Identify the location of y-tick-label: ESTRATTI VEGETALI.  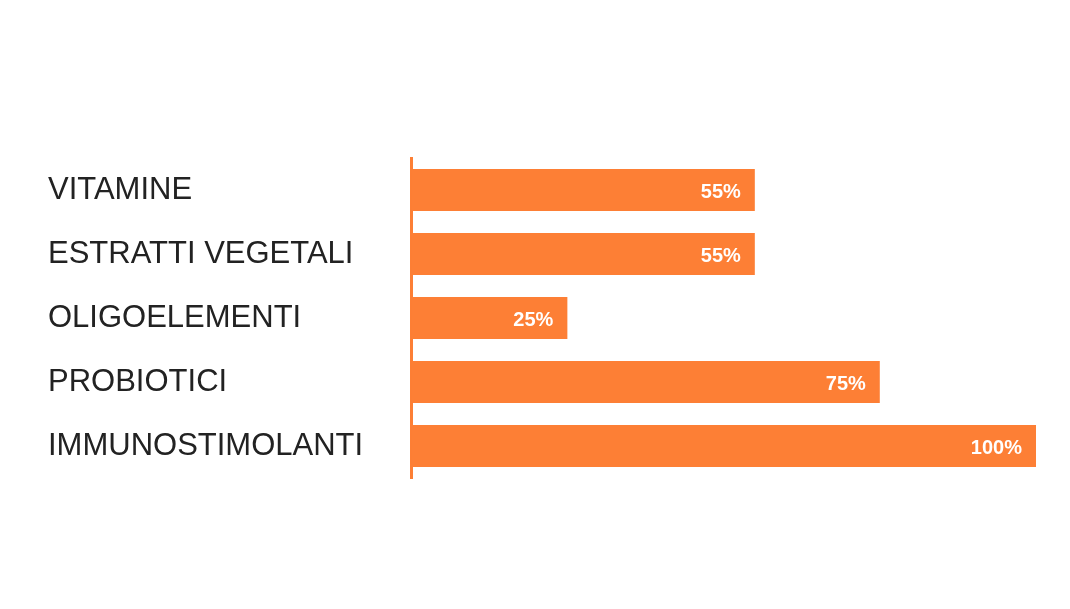
(201, 252).